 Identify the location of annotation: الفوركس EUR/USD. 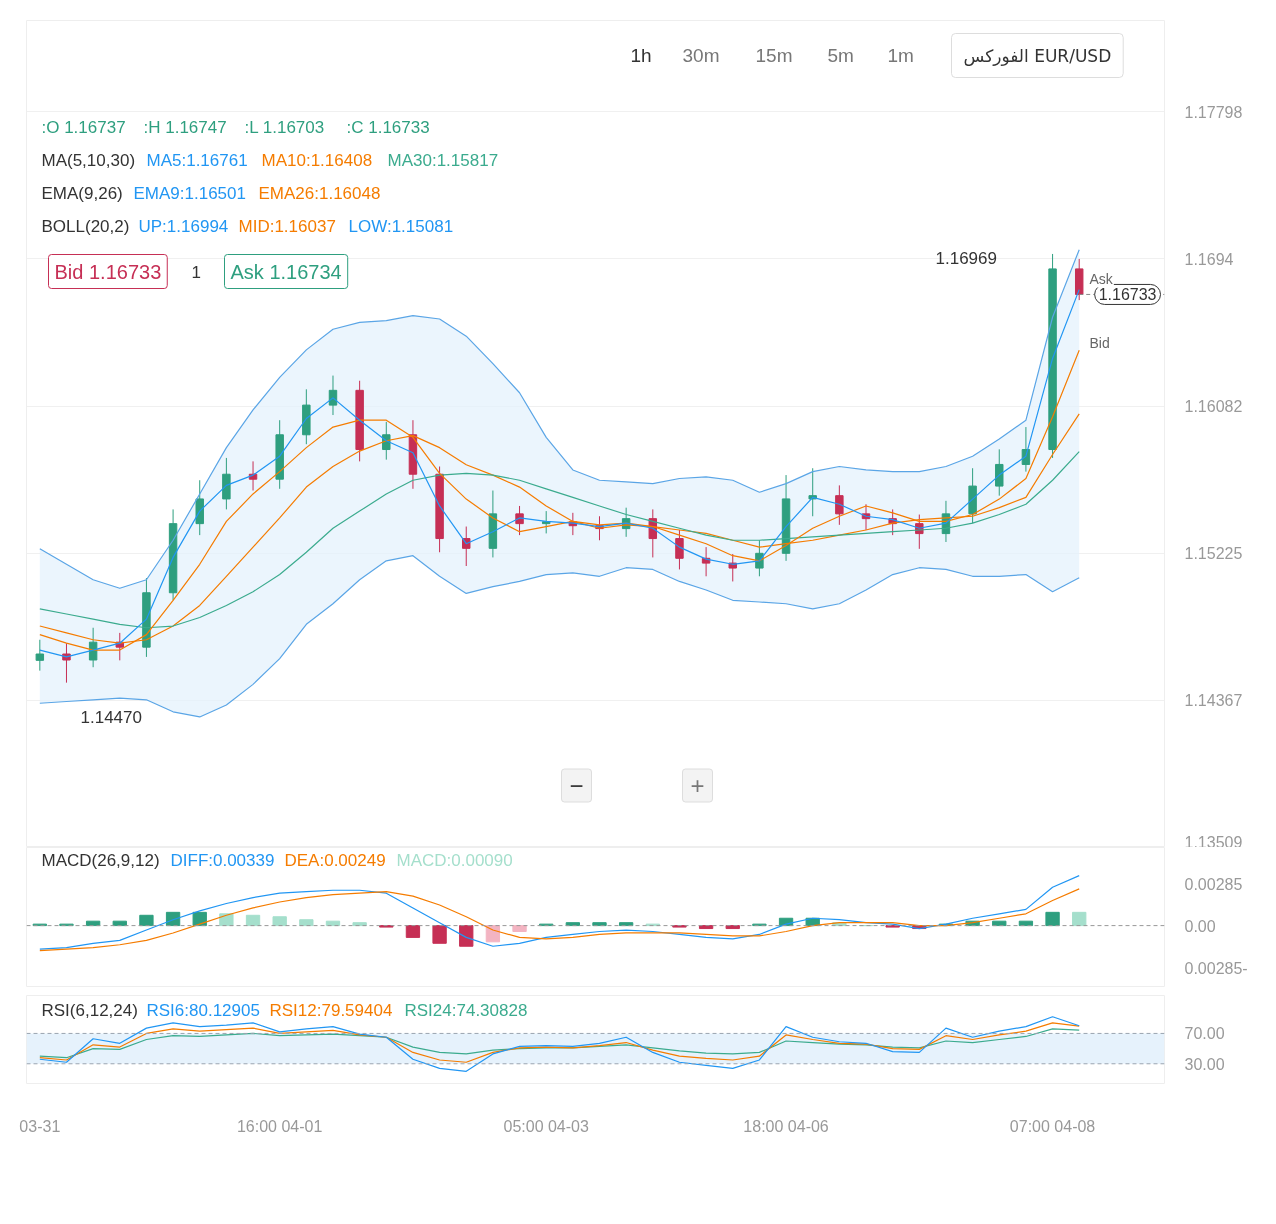
(1037, 55).